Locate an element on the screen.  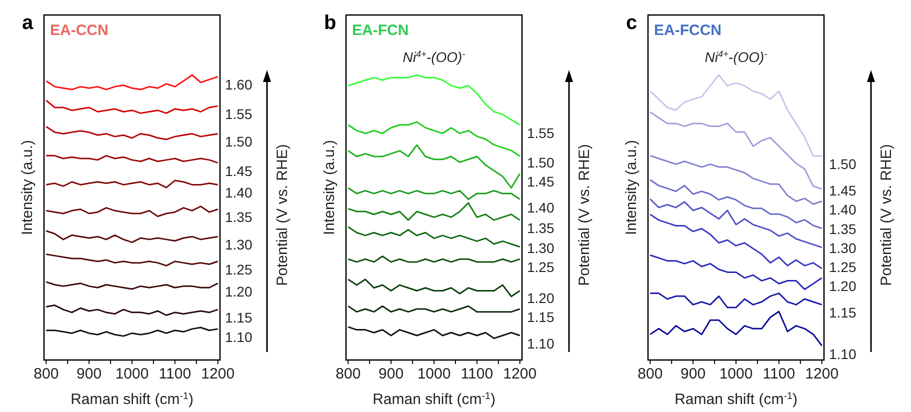
chart-title: c is located at coordinates (632, 23).